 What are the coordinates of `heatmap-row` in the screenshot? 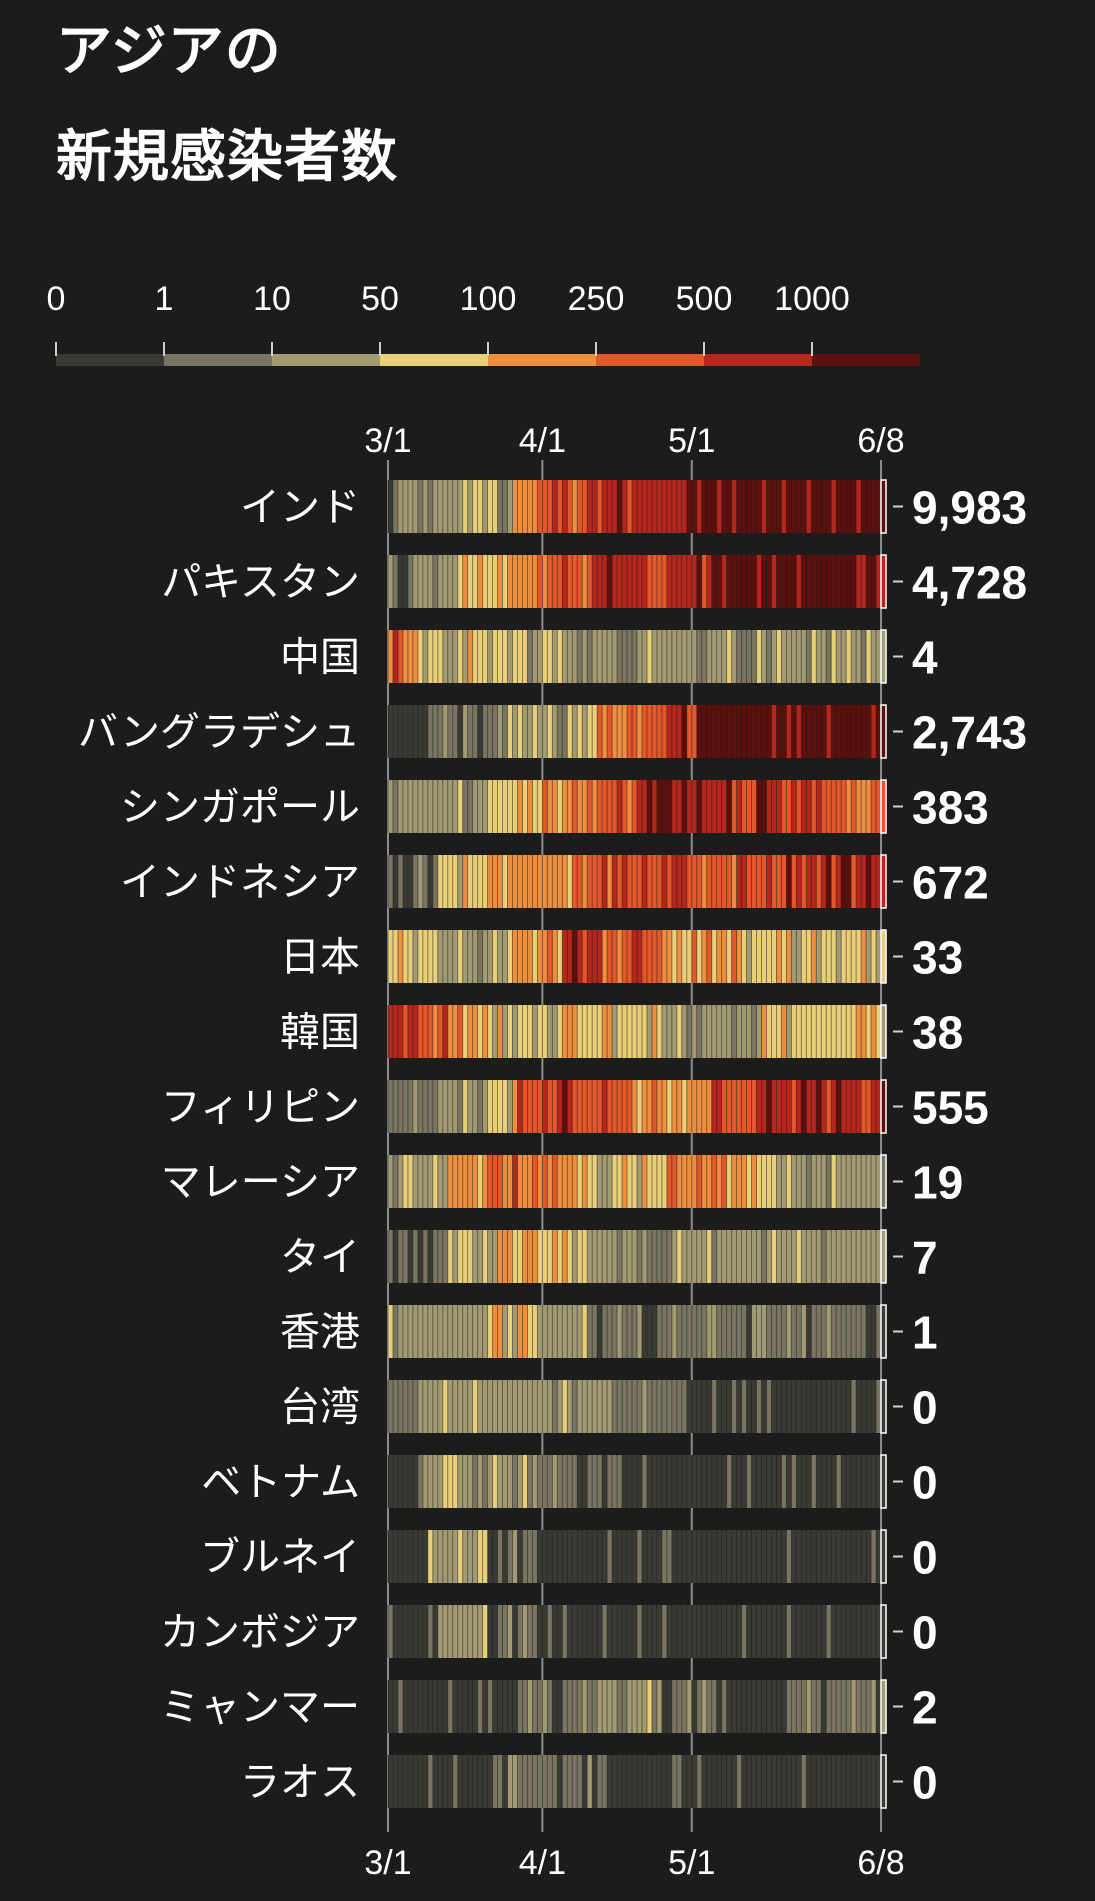 It's located at (637, 881).